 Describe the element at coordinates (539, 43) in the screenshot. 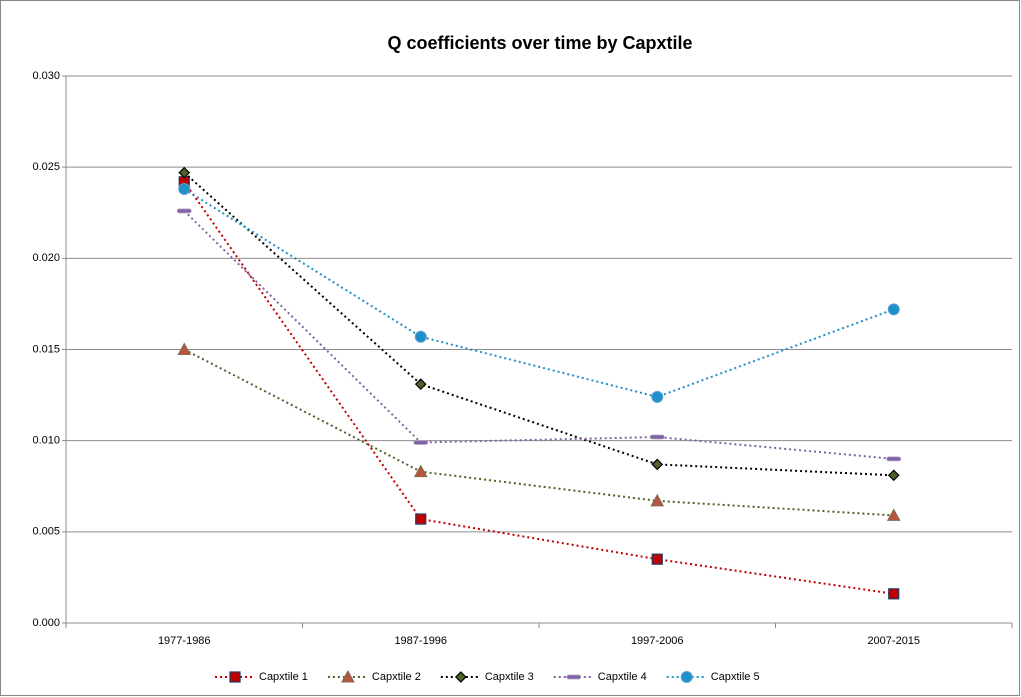

I see `chart-title: Q coefficients over time by Capxtile` at that location.